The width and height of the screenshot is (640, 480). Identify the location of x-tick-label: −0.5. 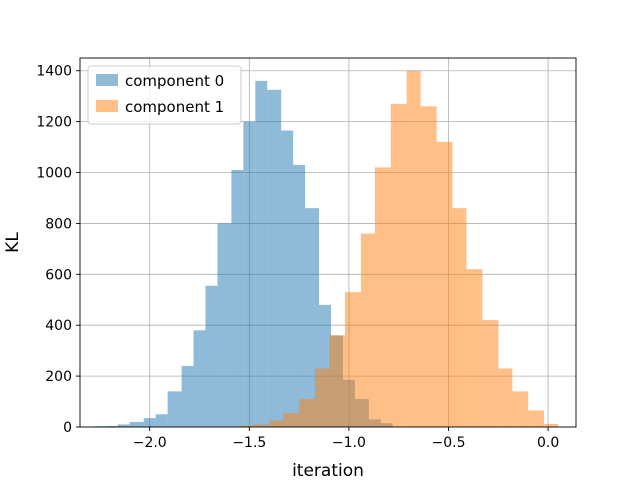
(449, 443).